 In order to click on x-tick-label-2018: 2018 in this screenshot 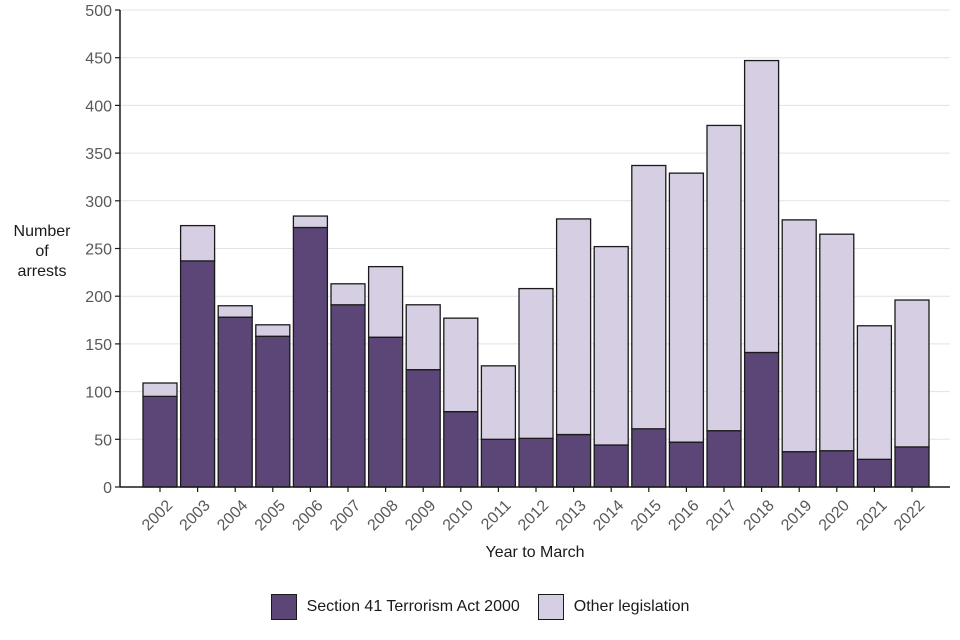, I will do `click(759, 515)`.